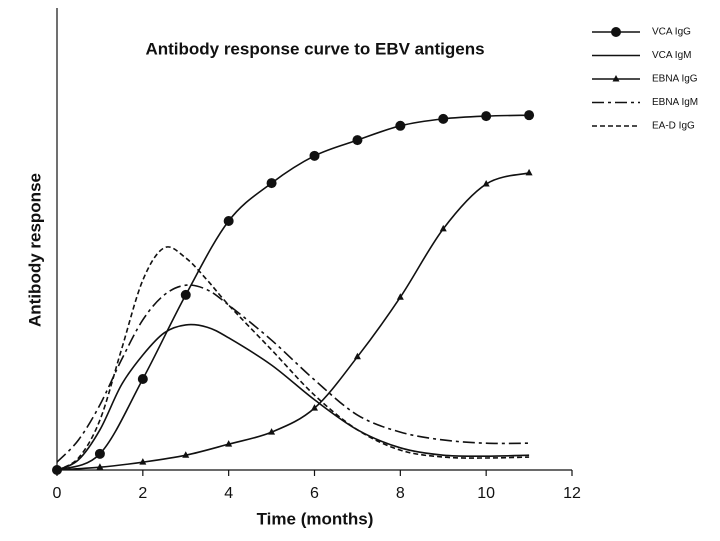 The width and height of the screenshot is (720, 541). I want to click on x-tick-label: 12, so click(572, 493).